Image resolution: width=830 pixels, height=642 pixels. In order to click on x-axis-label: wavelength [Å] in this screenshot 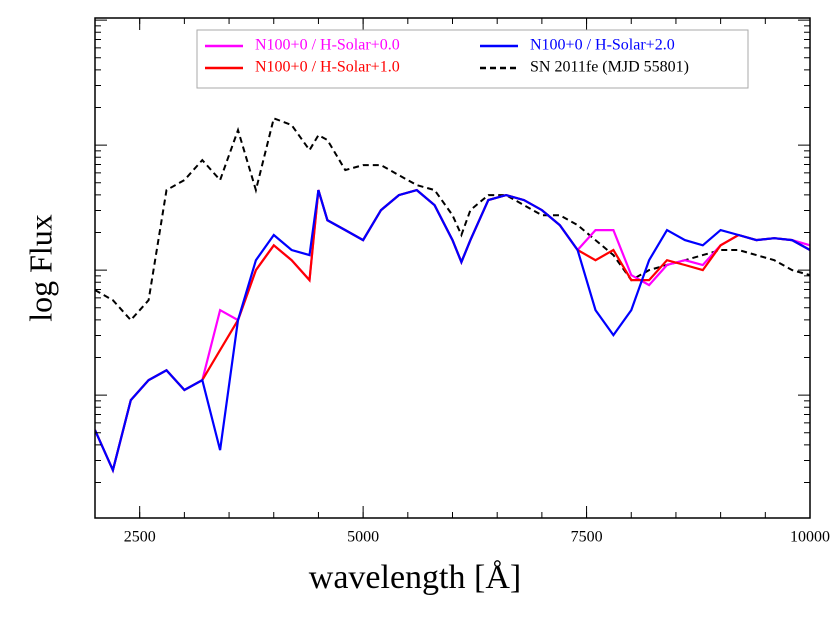, I will do `click(415, 577)`.